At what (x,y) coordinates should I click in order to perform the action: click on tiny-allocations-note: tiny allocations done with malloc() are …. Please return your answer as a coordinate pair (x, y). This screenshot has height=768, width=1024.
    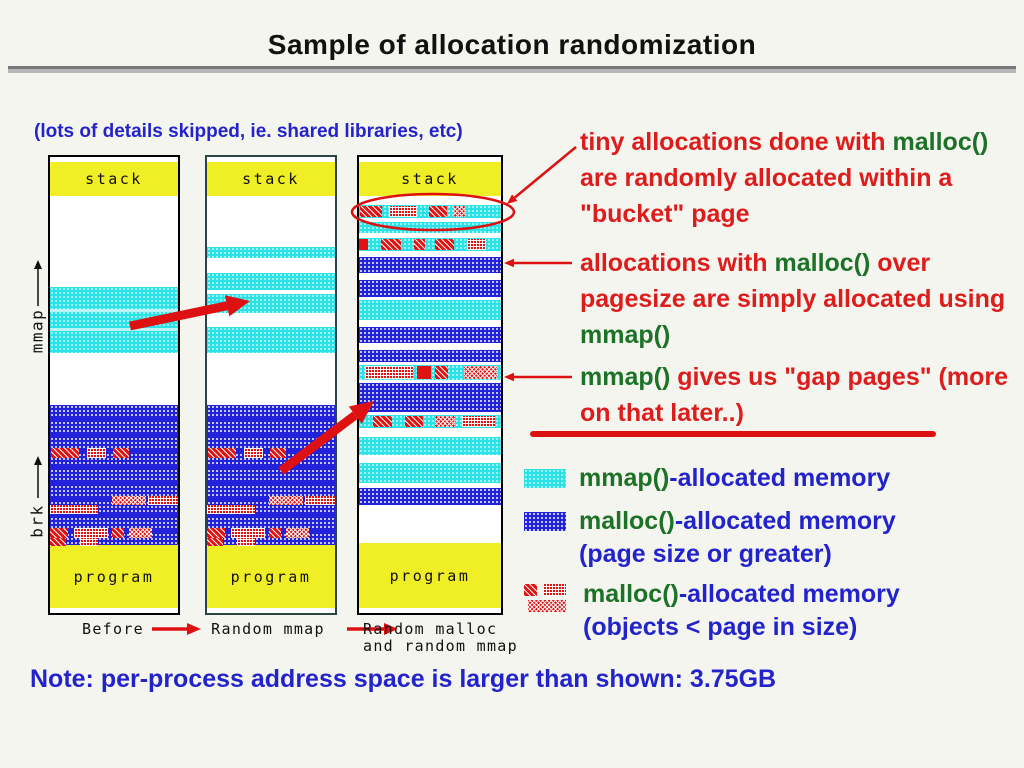
    Looking at the image, I should click on (795, 178).